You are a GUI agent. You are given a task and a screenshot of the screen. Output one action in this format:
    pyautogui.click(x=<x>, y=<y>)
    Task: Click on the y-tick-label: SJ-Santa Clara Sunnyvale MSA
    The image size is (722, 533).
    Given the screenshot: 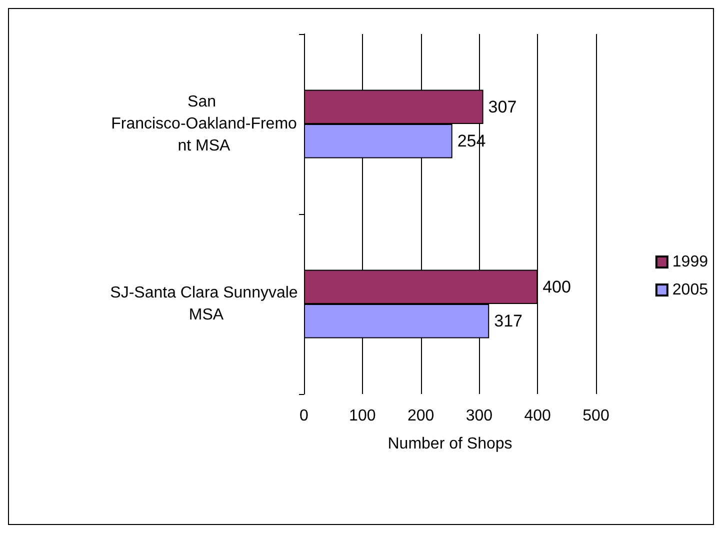 What is the action you would take?
    pyautogui.click(x=204, y=304)
    